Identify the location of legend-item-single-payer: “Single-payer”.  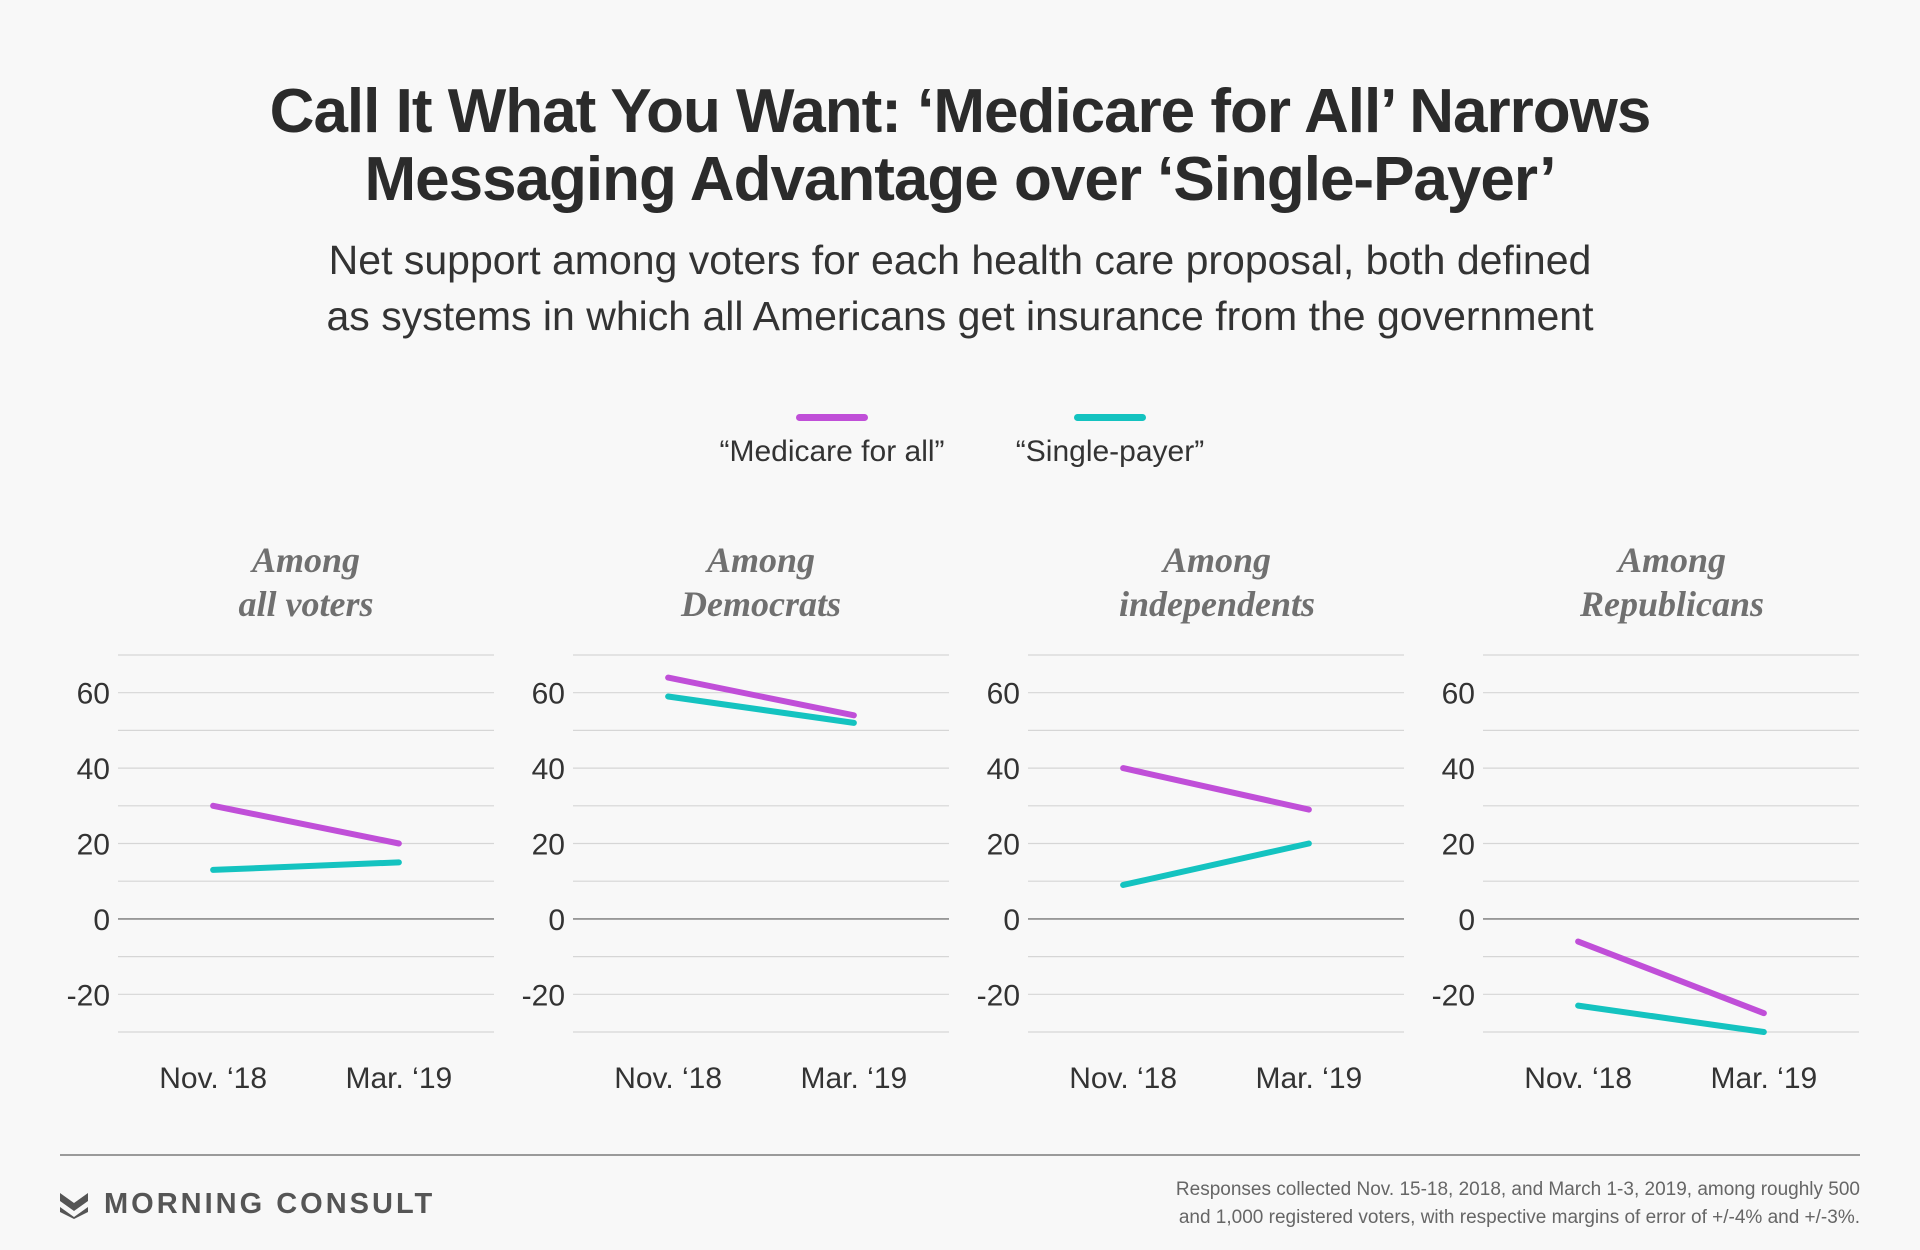
(1110, 441).